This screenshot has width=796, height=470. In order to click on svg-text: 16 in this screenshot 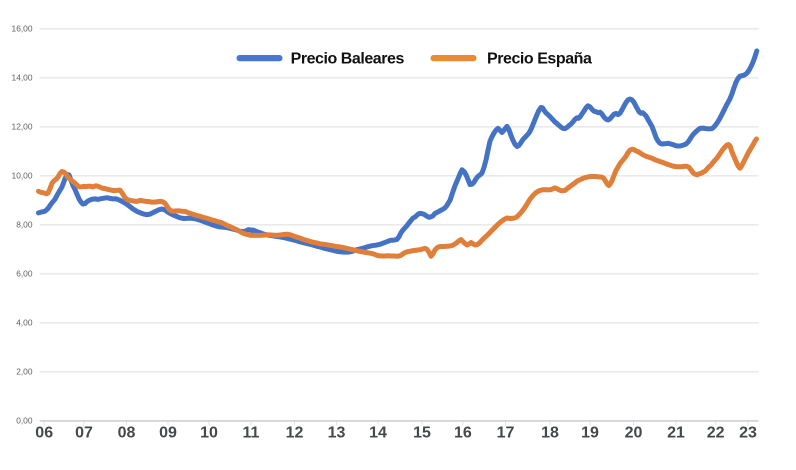, I will do `click(463, 433)`.